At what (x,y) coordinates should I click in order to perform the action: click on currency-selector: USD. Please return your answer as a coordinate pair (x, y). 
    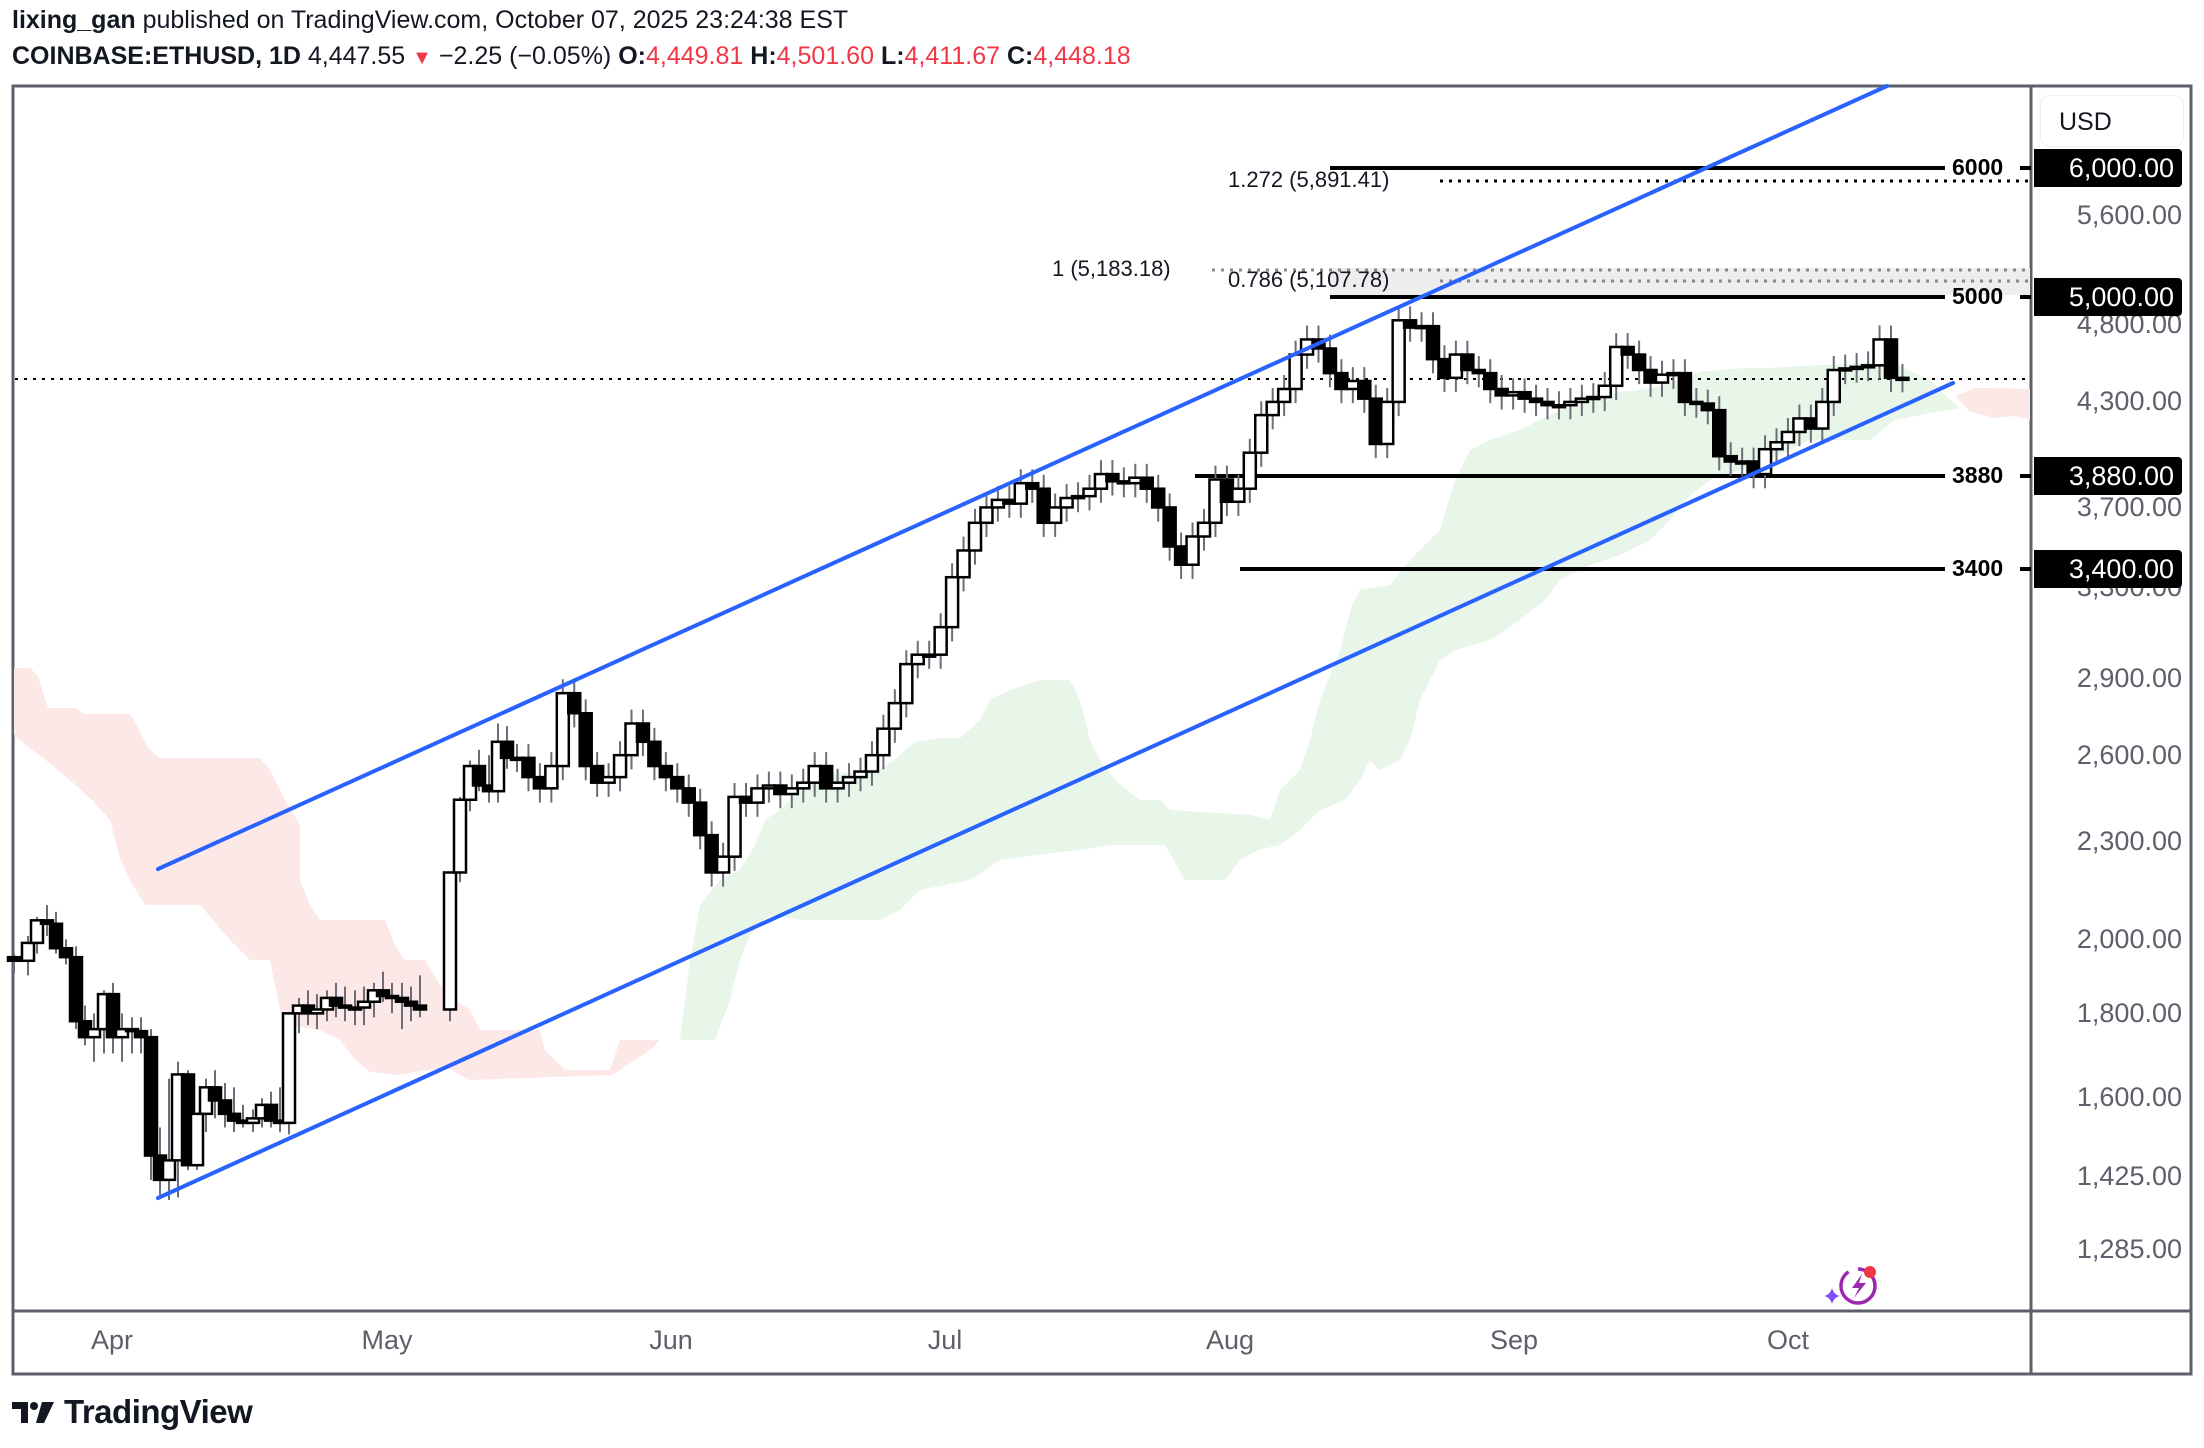
    Looking at the image, I should click on (2112, 121).